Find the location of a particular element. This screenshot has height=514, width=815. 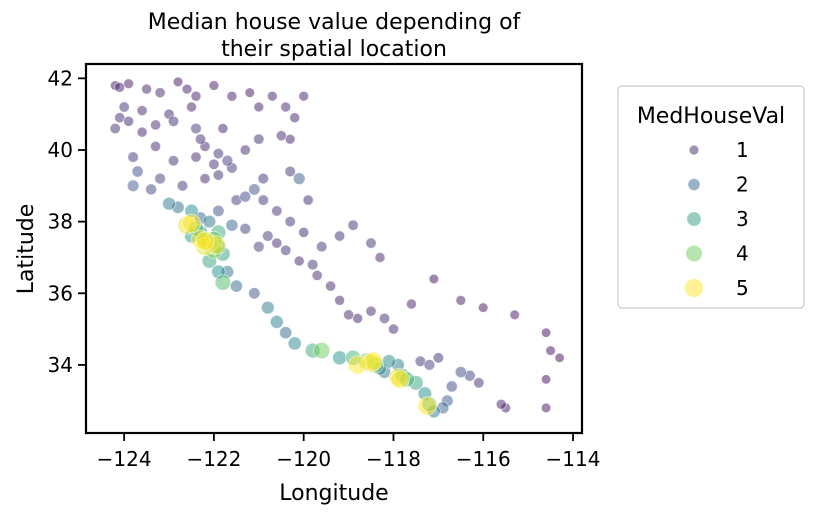

x-axis-label: Longitude is located at coordinates (333, 493).